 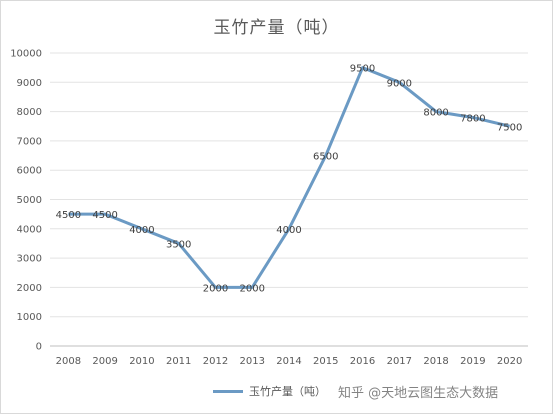 What do you see at coordinates (29, 83) in the screenshot?
I see `y-tick-label: 9000` at bounding box center [29, 83].